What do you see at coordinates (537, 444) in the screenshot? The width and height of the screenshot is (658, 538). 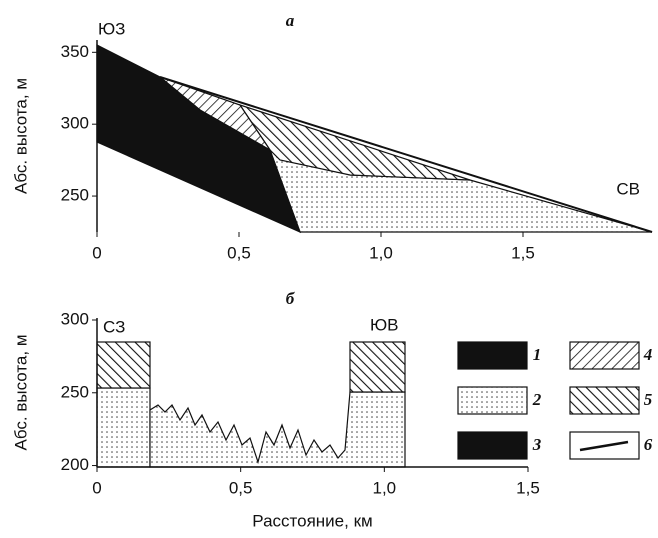 I see `legend-label: 3` at bounding box center [537, 444].